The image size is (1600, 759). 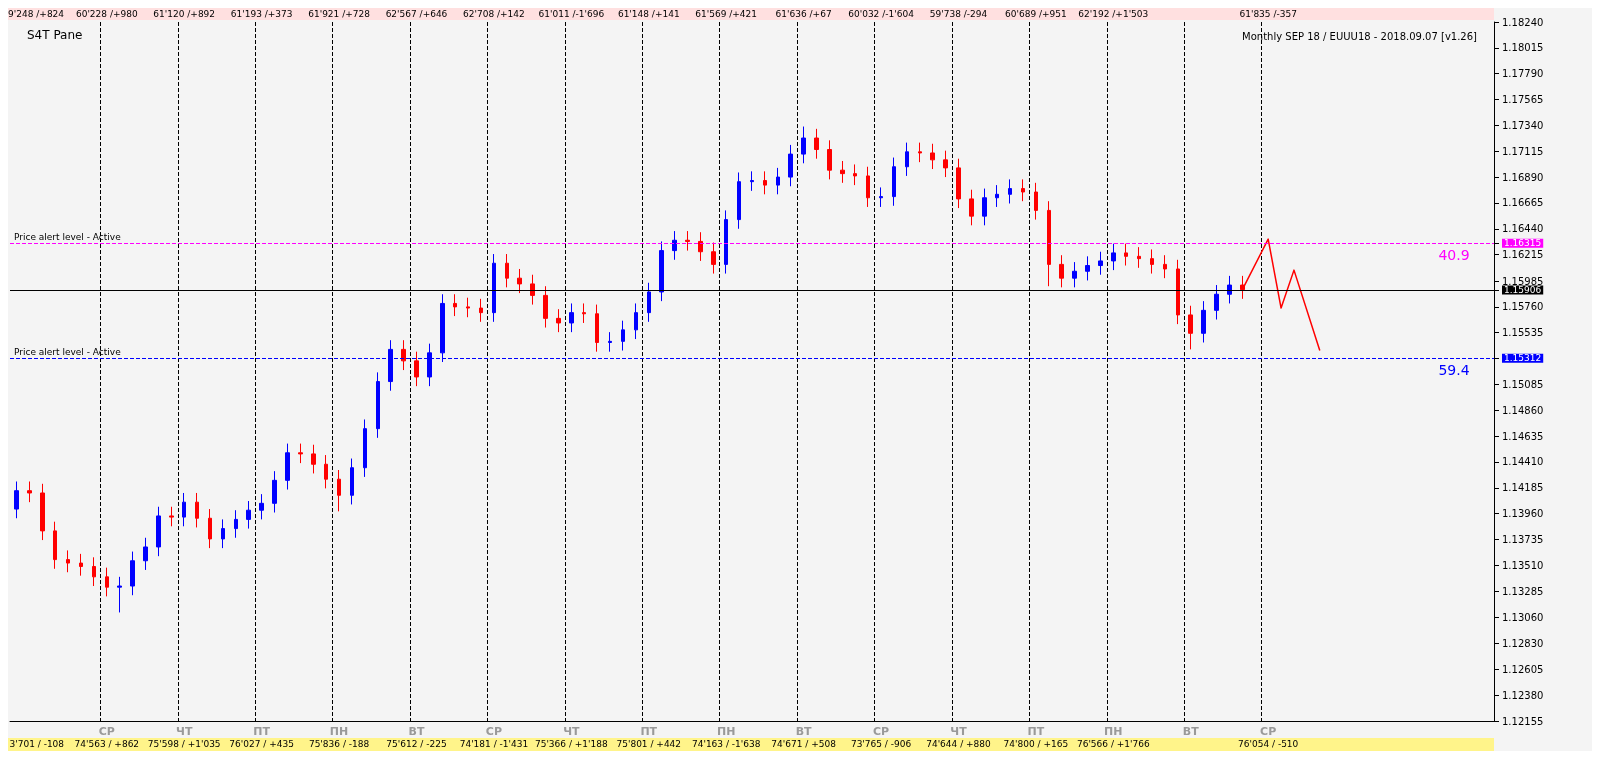 I want to click on y-tick-label: 1.12605, so click(x=1523, y=669).